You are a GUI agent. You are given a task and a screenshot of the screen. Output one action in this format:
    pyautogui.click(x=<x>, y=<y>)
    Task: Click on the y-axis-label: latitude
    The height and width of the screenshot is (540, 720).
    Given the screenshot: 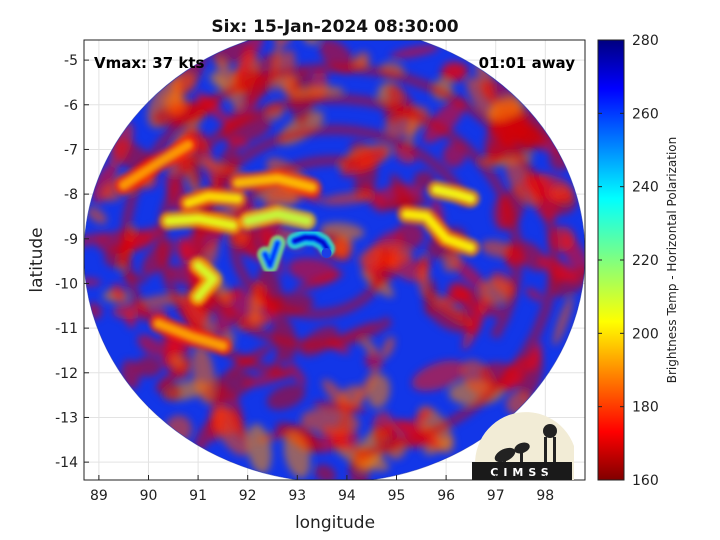 What is the action you would take?
    pyautogui.click(x=37, y=259)
    